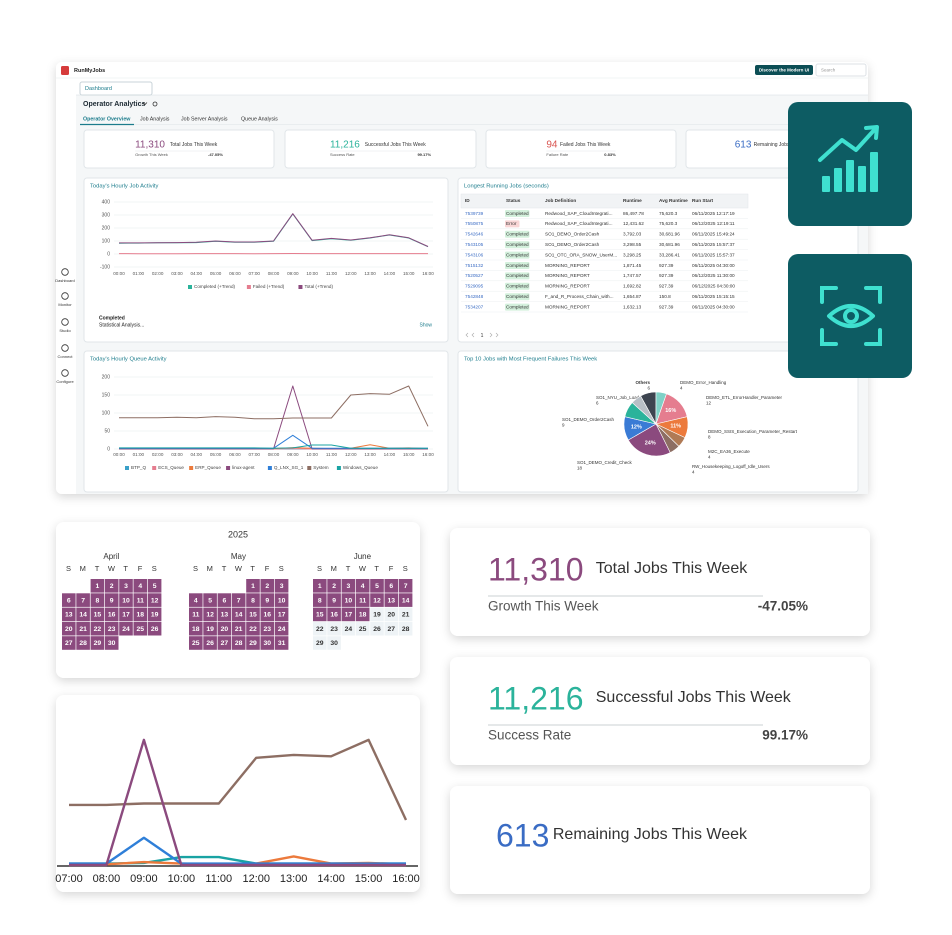 This screenshot has height=935, width=952. Describe the element at coordinates (363, 615) in the screenshot. I see `day-number: 18` at that location.